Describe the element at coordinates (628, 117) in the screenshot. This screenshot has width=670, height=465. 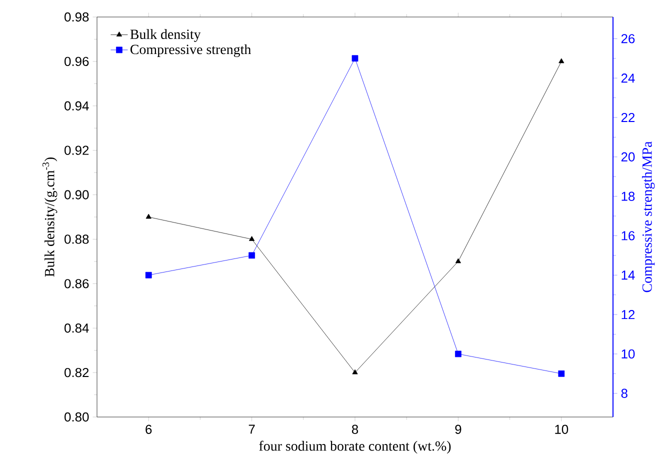
I see `y2-tick-label: 22` at that location.